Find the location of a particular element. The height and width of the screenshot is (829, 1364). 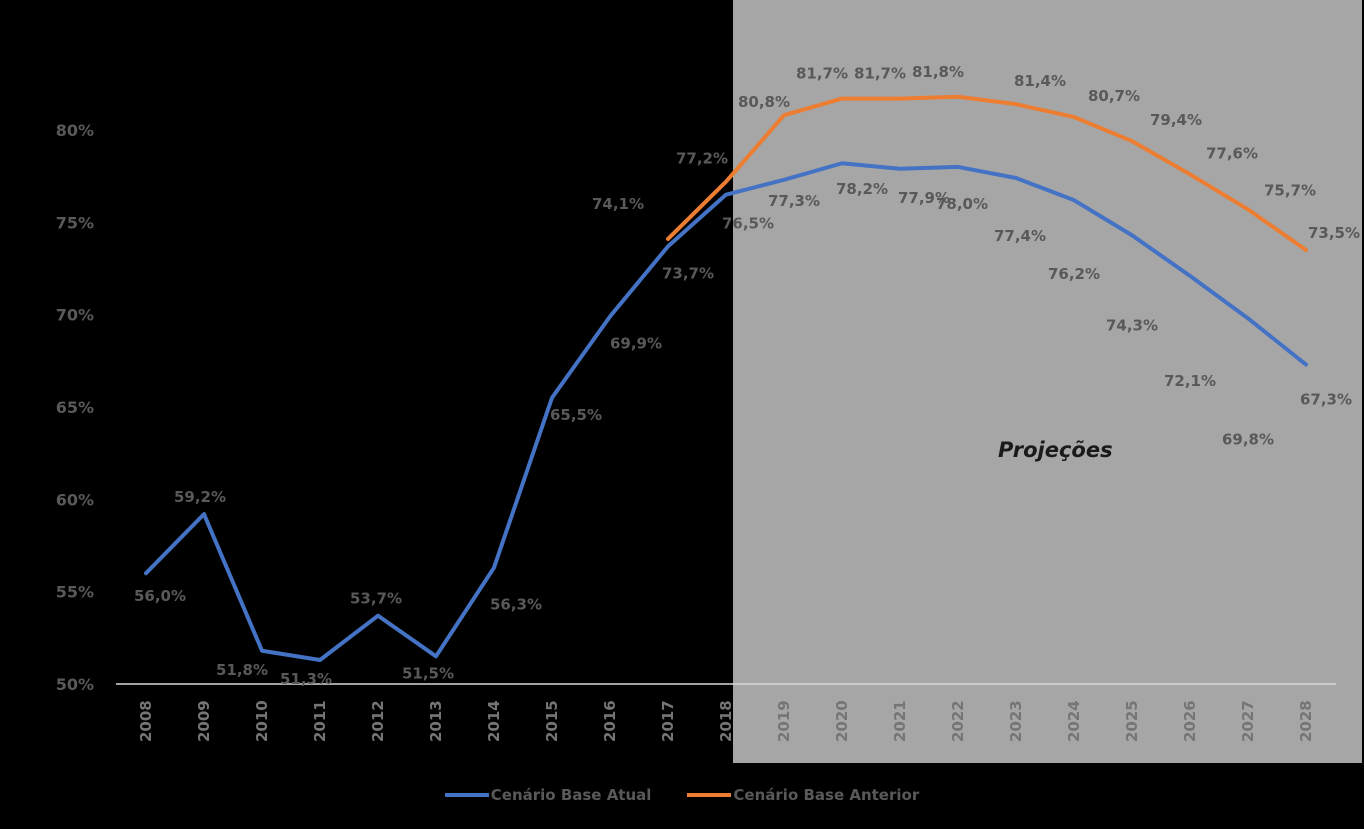

data-label: 77,6% is located at coordinates (1232, 153).